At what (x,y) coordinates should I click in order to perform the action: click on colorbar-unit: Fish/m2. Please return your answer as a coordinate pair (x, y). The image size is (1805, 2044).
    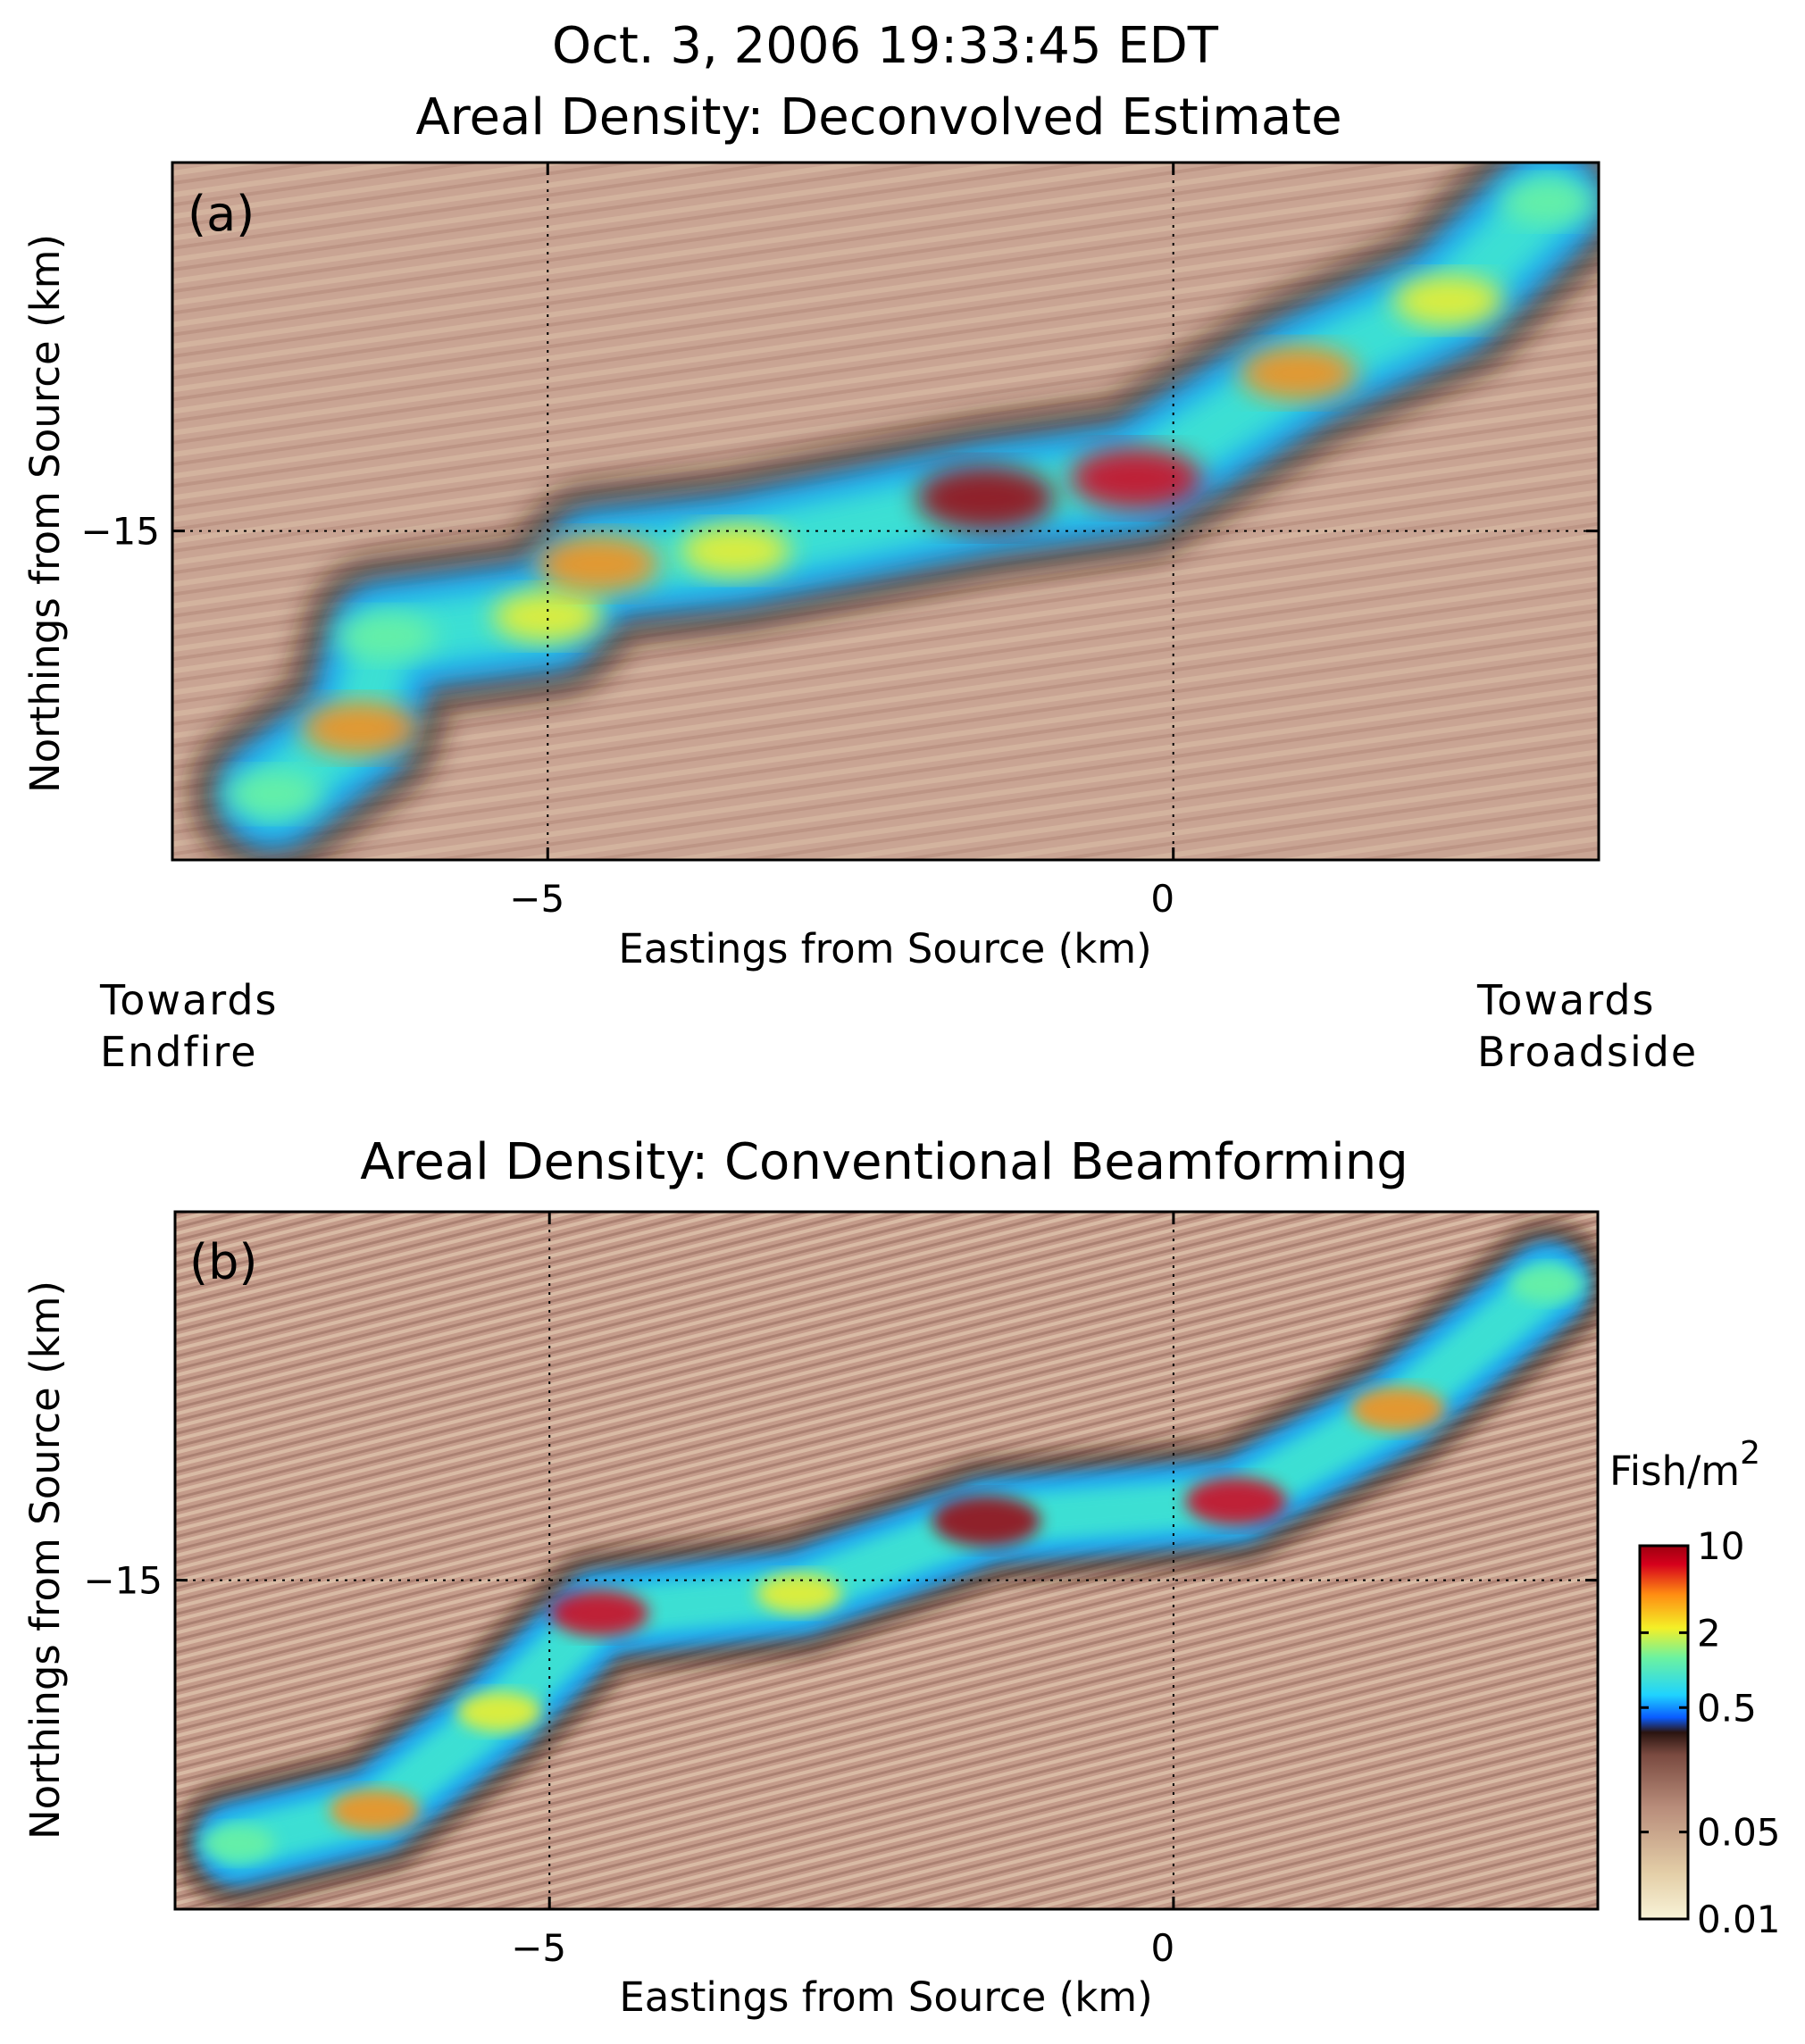
    Looking at the image, I should click on (1684, 1465).